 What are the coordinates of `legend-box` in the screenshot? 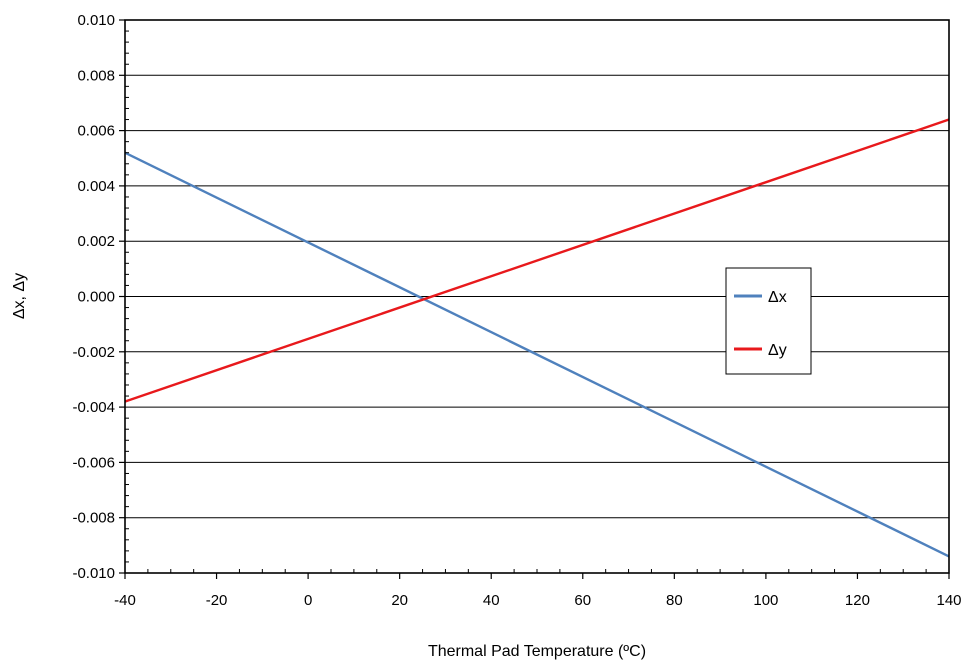 It's located at (768, 321).